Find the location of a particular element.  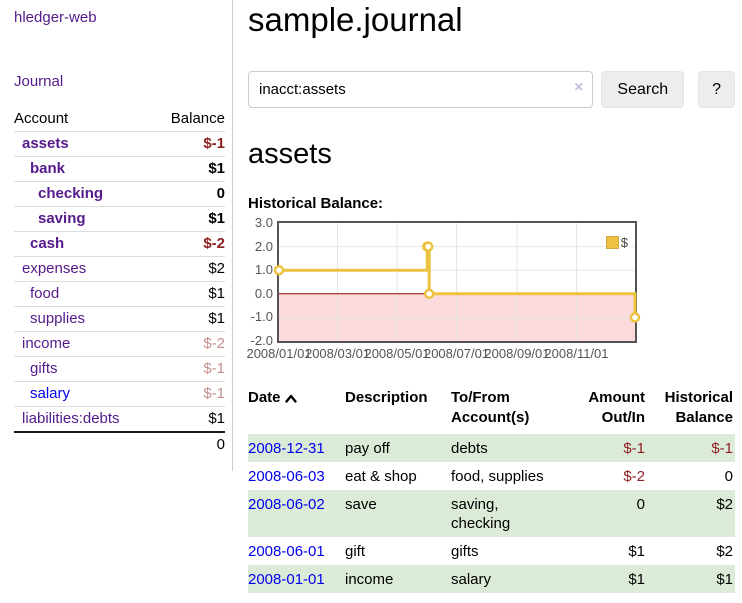

search-button: Search is located at coordinates (643, 89).